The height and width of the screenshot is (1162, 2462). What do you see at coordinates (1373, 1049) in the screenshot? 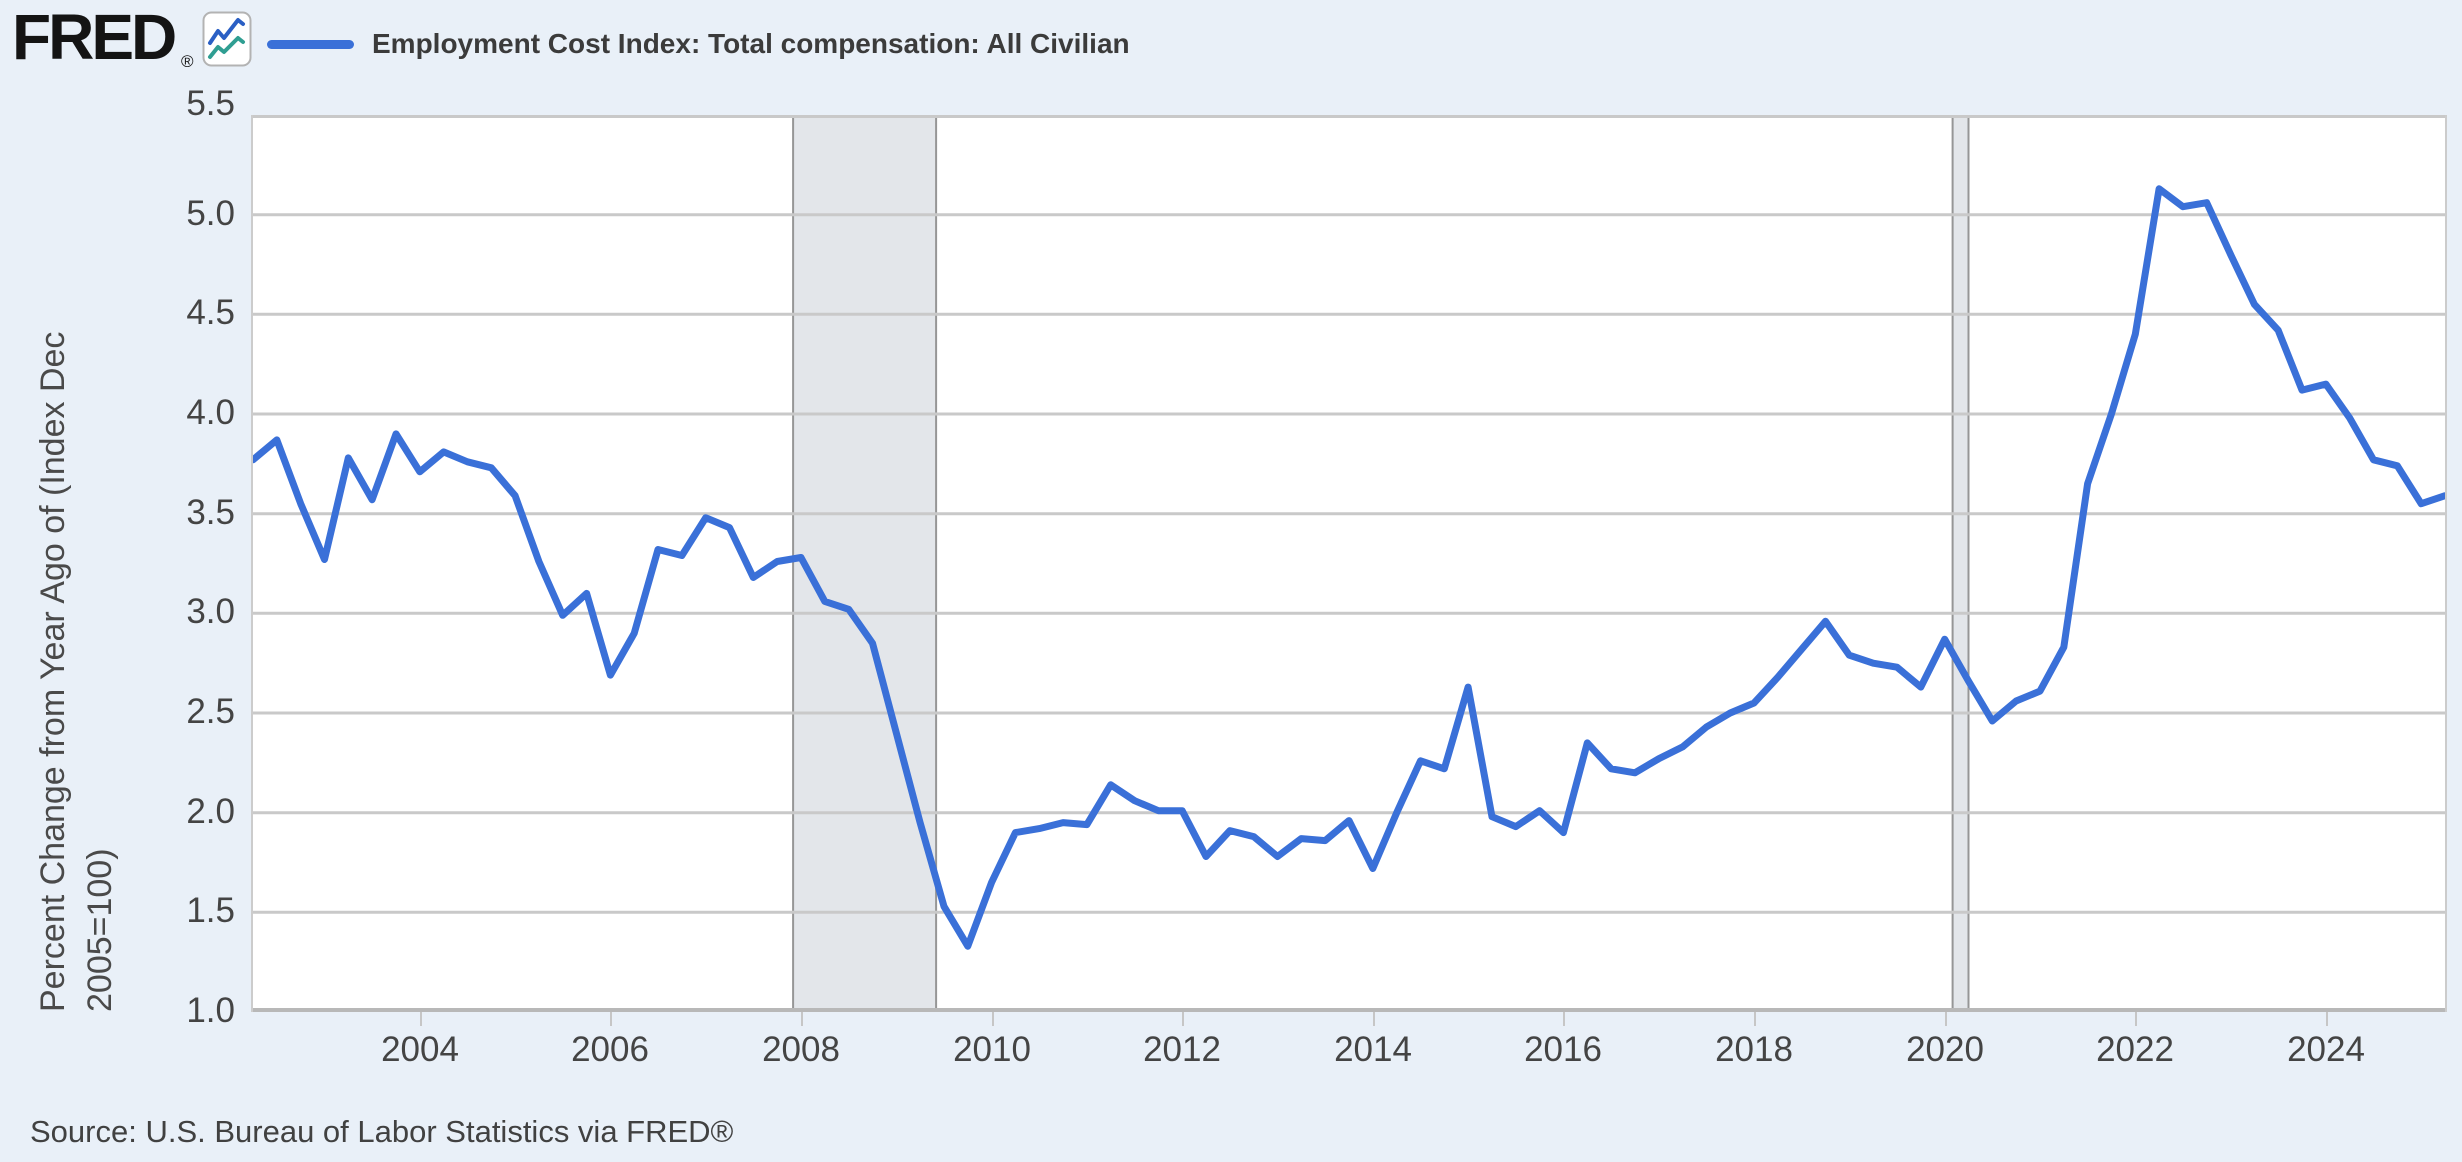
I see `x-axis-tick-label: 2014` at bounding box center [1373, 1049].